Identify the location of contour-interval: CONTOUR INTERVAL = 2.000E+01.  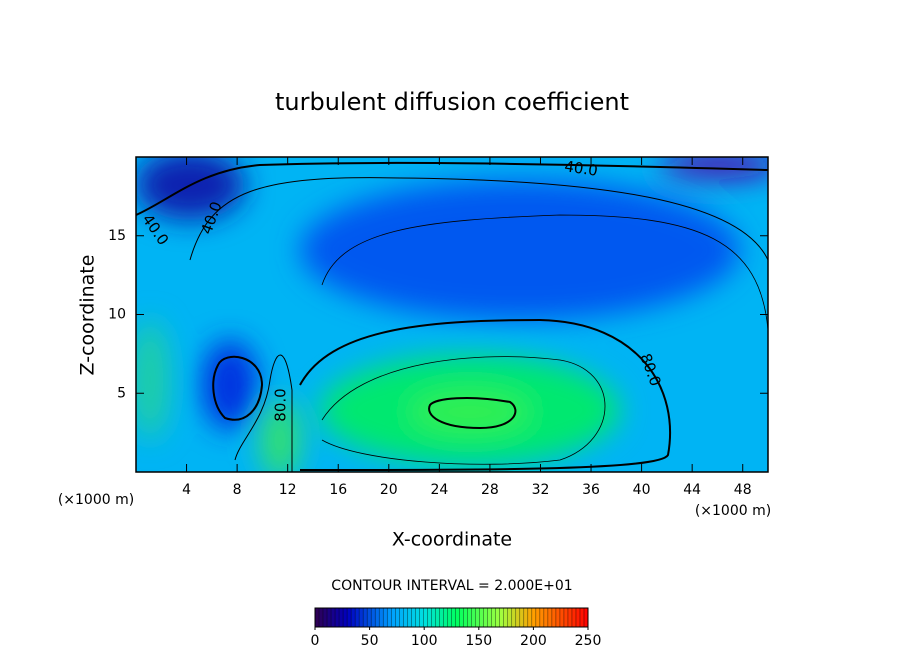
(451, 586).